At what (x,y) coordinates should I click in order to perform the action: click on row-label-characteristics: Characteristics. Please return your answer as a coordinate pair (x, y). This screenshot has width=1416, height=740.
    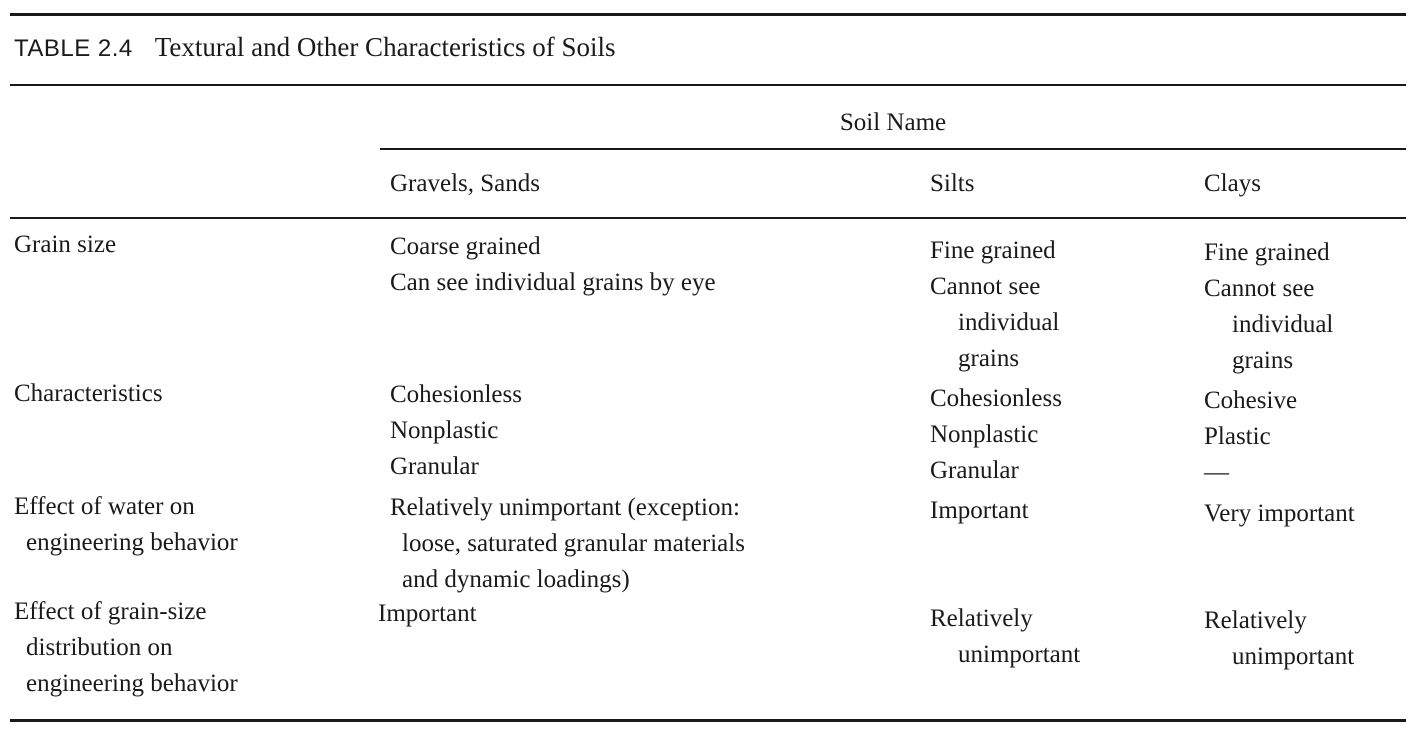
    Looking at the image, I should click on (88, 394).